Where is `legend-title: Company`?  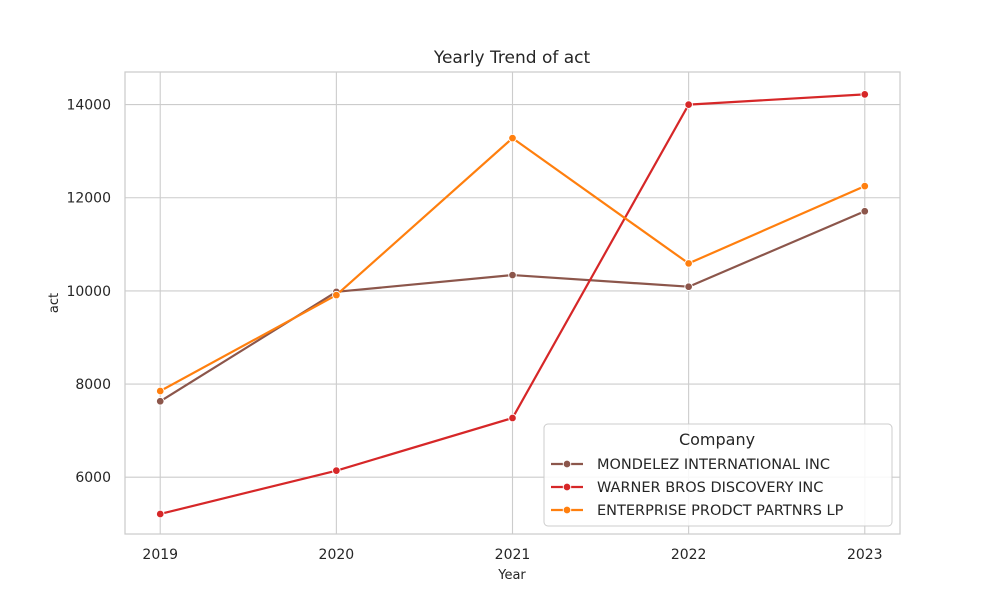
legend-title: Company is located at coordinates (717, 439).